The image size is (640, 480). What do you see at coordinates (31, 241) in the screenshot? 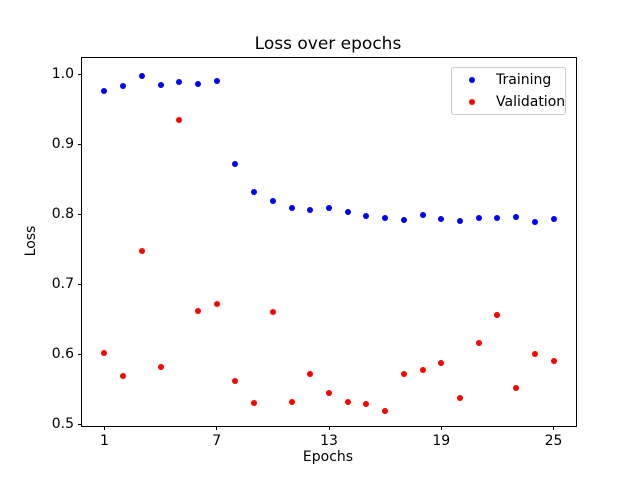
I see `y-axis-label: Loss` at bounding box center [31, 241].